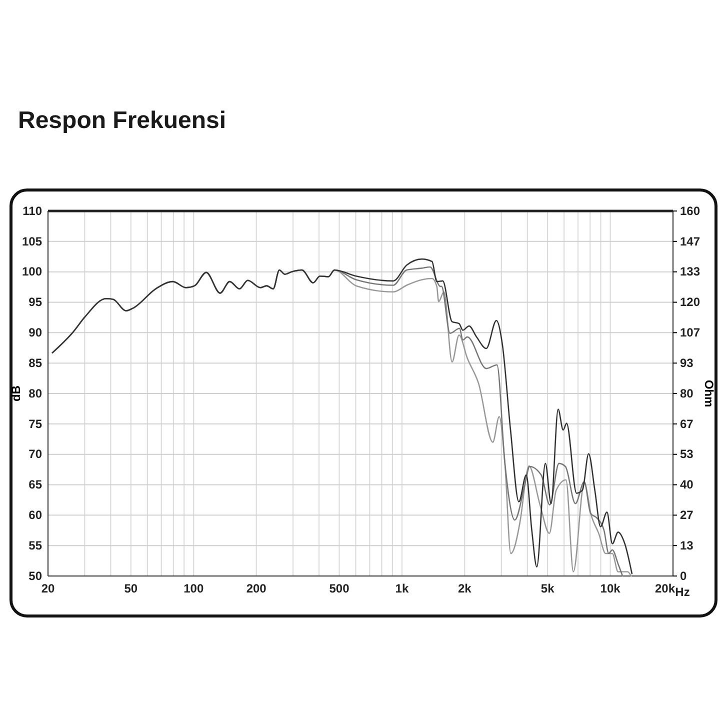 The image size is (726, 726). What do you see at coordinates (194, 589) in the screenshot?
I see `x-tick-label: 100` at bounding box center [194, 589].